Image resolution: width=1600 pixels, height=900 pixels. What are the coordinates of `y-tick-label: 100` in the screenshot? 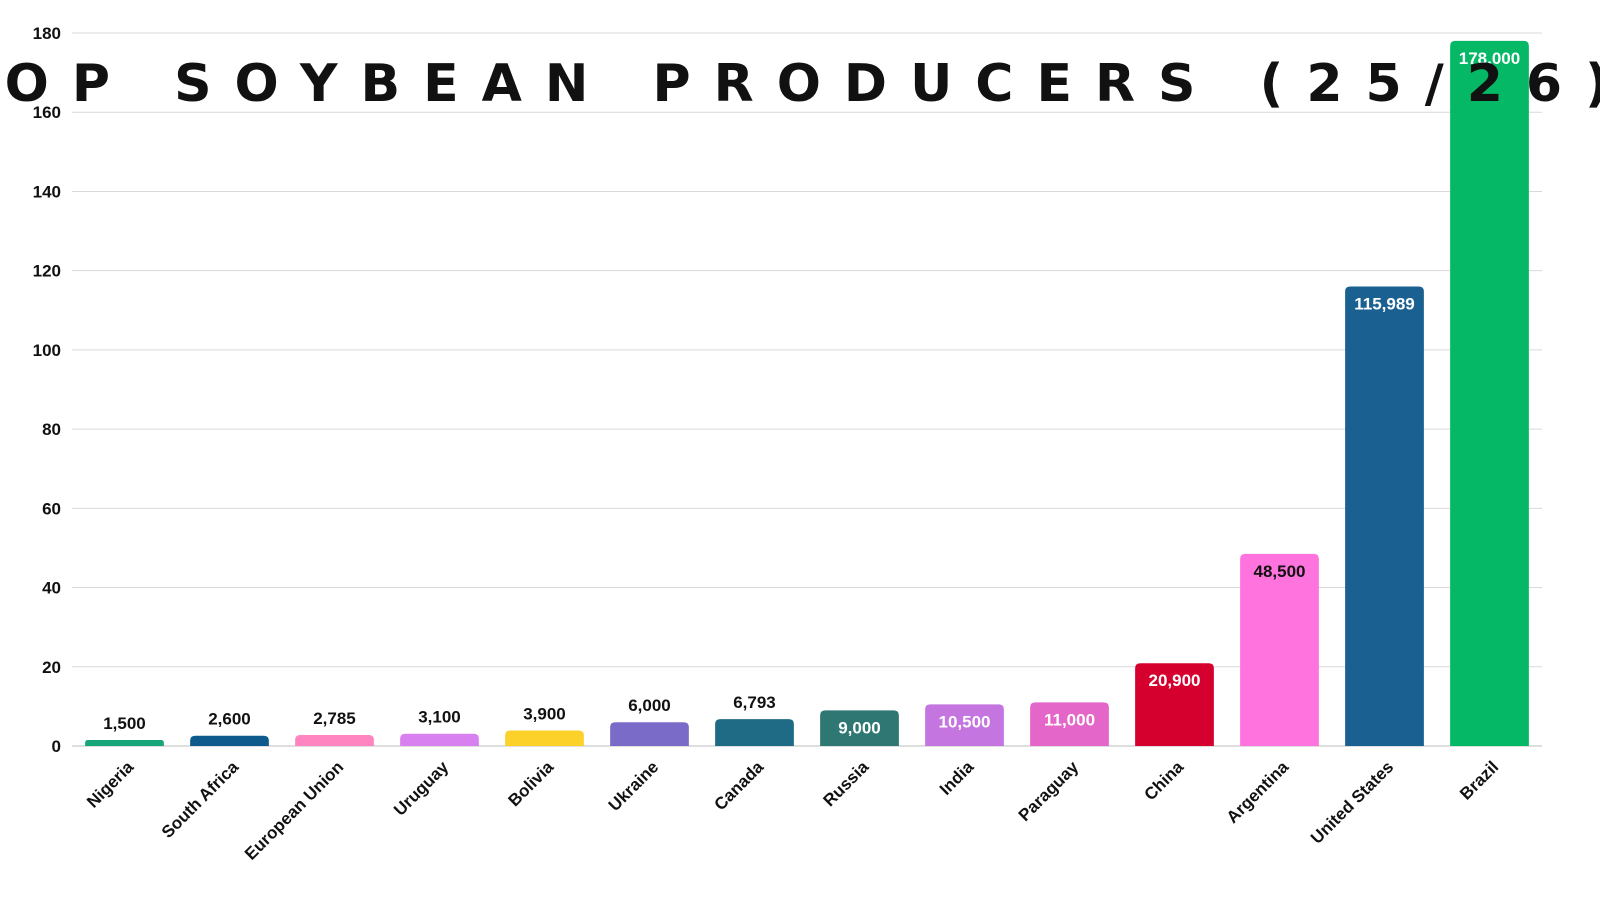 It's located at (47, 350).